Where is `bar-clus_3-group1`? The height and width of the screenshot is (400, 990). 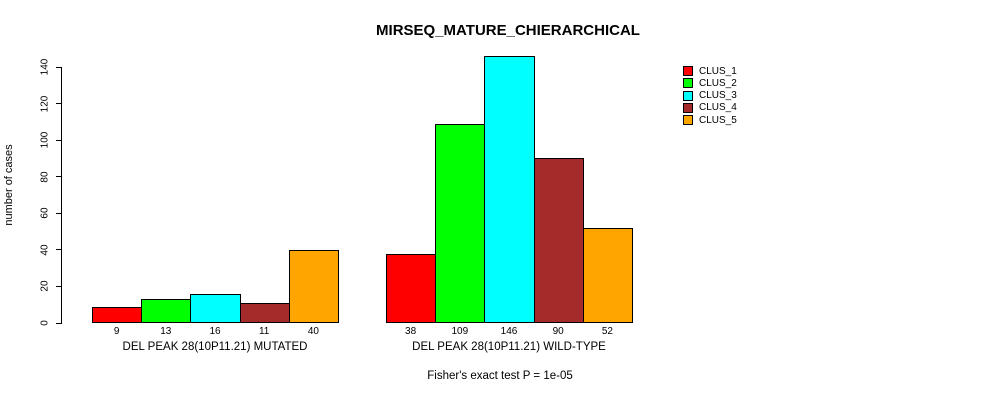 bar-clus_3-group1 is located at coordinates (215, 308).